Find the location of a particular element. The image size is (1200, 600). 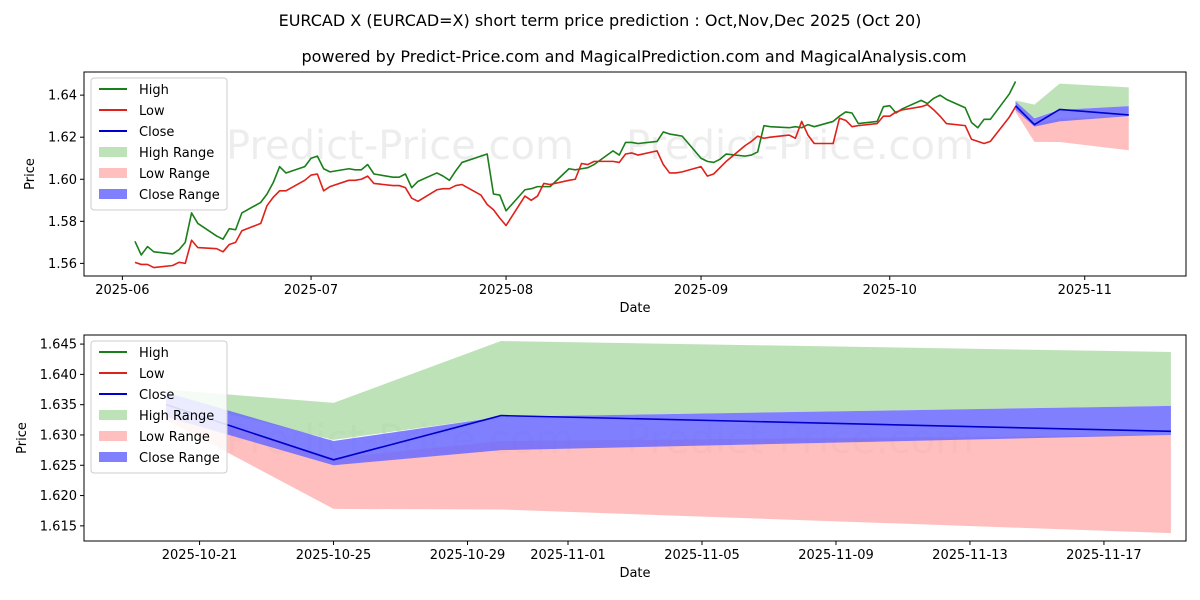

y-tick-label: 1.60 is located at coordinates (62, 180).